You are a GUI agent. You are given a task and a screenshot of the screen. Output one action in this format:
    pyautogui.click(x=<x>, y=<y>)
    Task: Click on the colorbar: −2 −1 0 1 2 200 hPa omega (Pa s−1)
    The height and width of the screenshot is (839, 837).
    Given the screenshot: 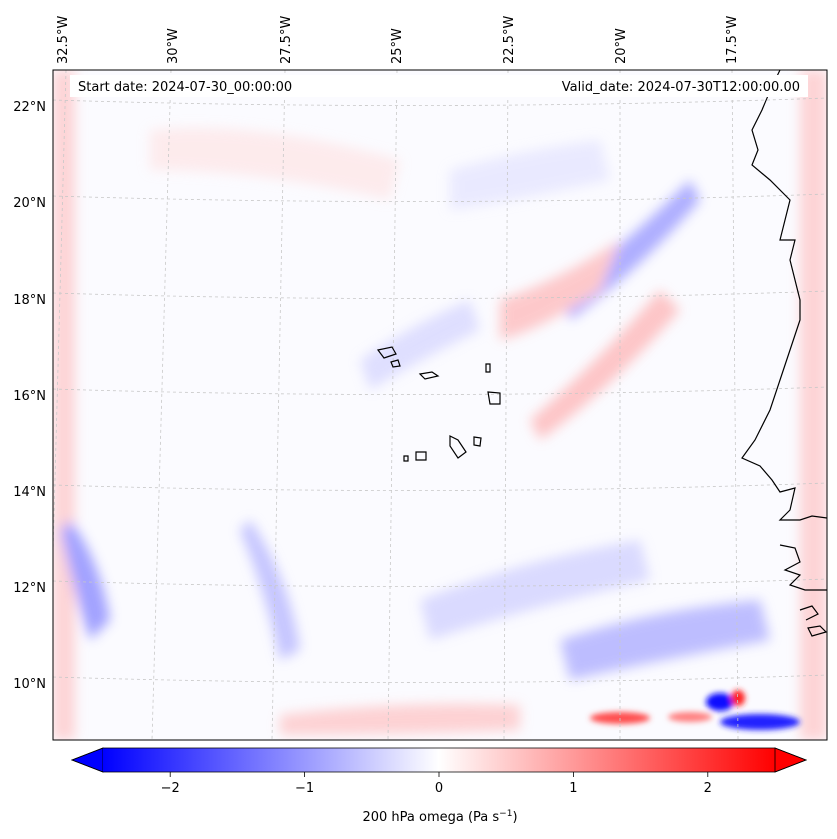 What is the action you would take?
    pyautogui.click(x=439, y=786)
    